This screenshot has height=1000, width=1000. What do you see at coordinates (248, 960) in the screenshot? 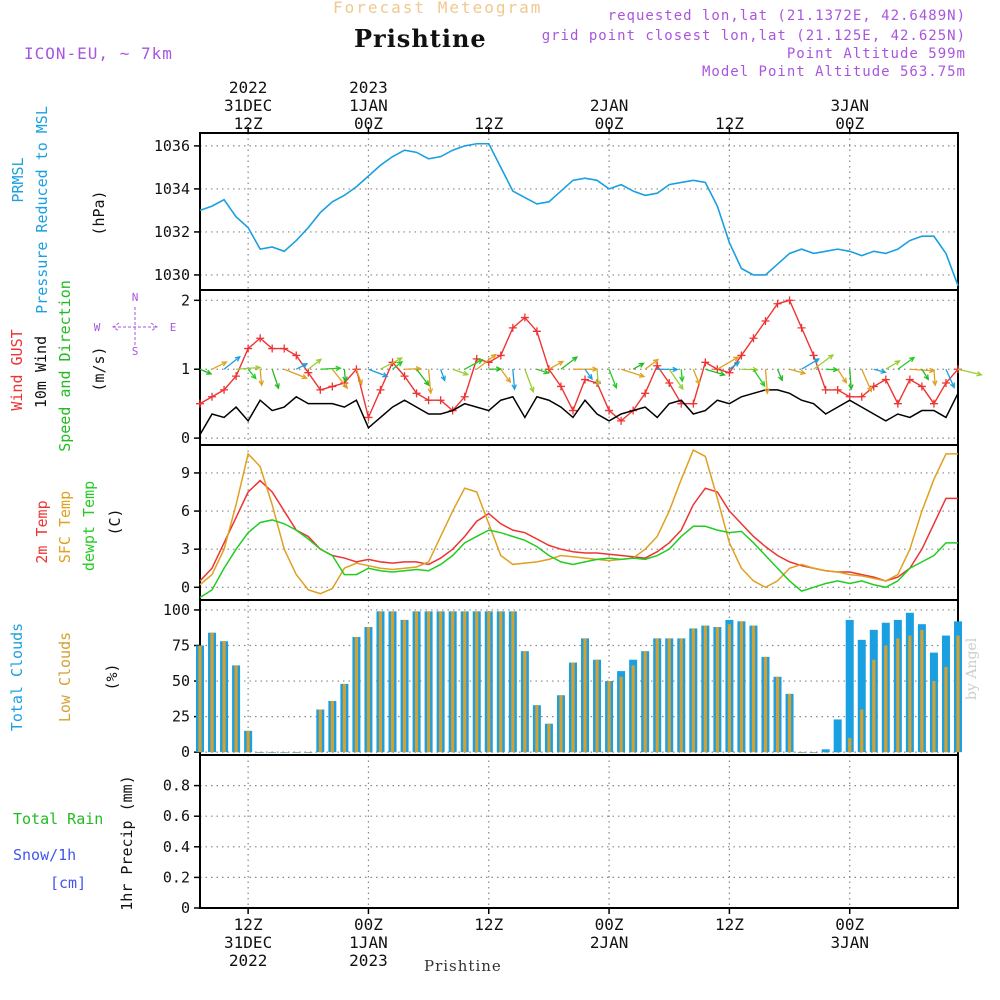
I see `bottom-time-label: 2022` at bounding box center [248, 960].